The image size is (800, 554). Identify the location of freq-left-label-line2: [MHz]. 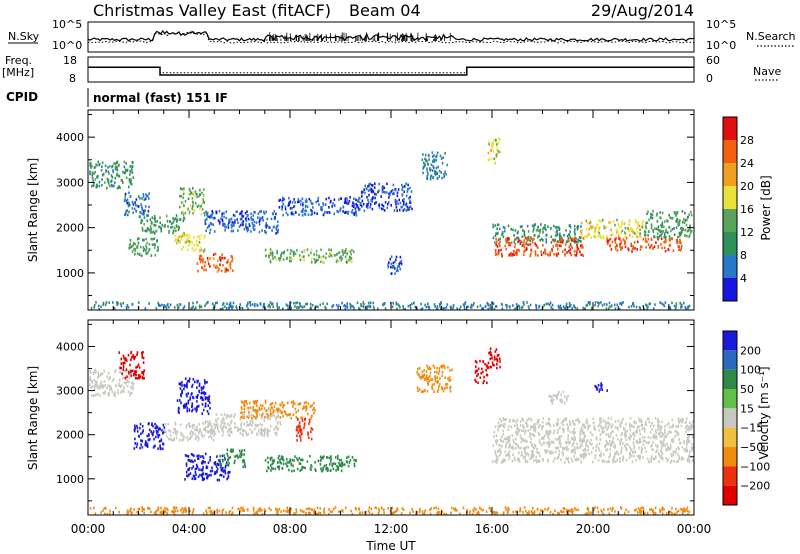
(18, 72).